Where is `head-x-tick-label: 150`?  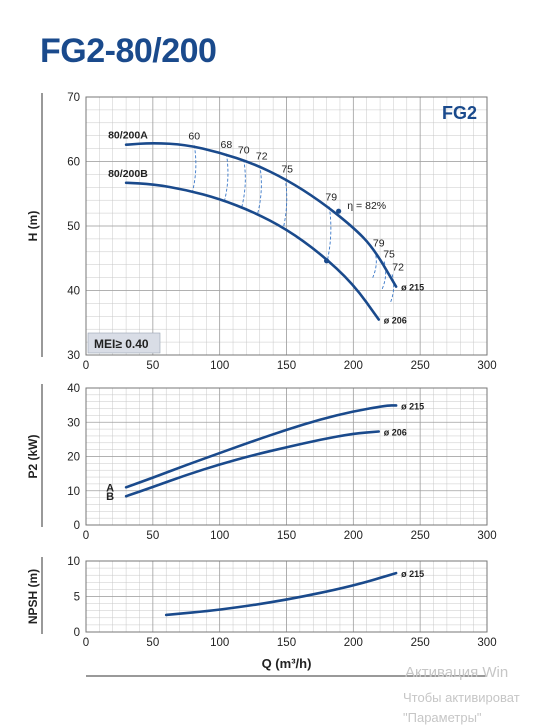 head-x-tick-label: 150 is located at coordinates (286, 366).